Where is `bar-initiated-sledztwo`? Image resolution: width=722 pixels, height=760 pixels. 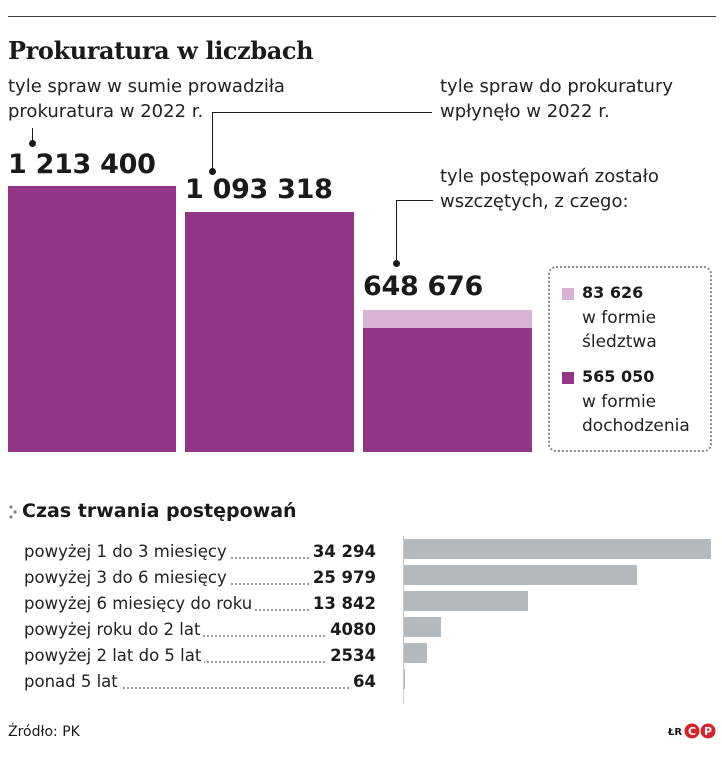 bar-initiated-sledztwo is located at coordinates (447, 319).